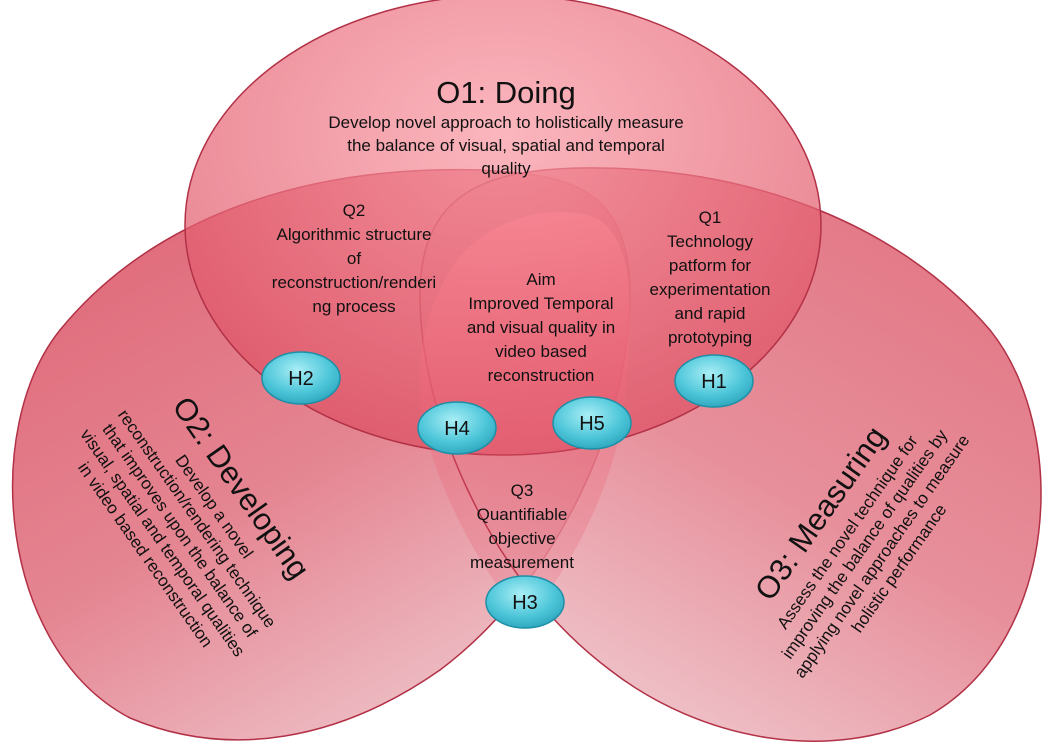 The width and height of the screenshot is (1054, 751). I want to click on q1-line: and rapid, so click(710, 313).